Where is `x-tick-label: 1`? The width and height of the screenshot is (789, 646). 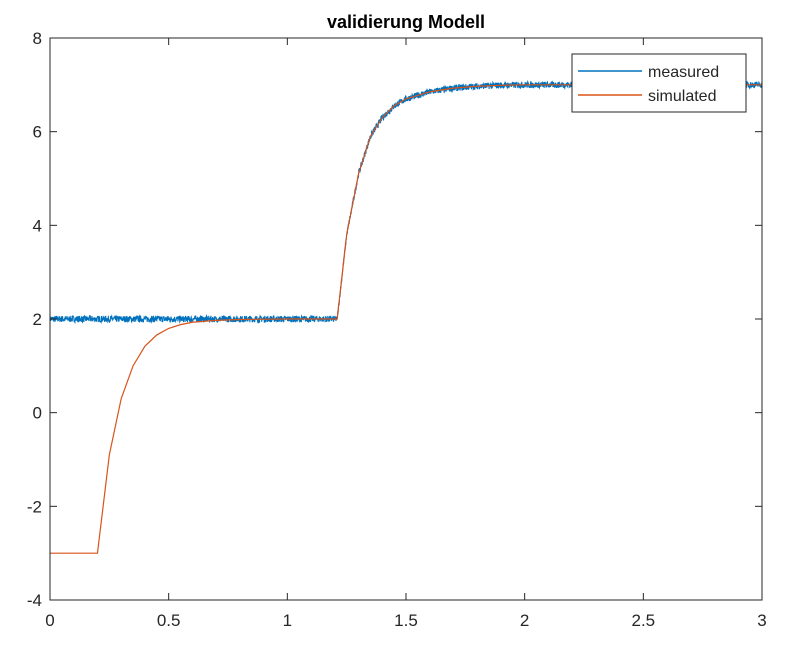 x-tick-label: 1 is located at coordinates (287, 620).